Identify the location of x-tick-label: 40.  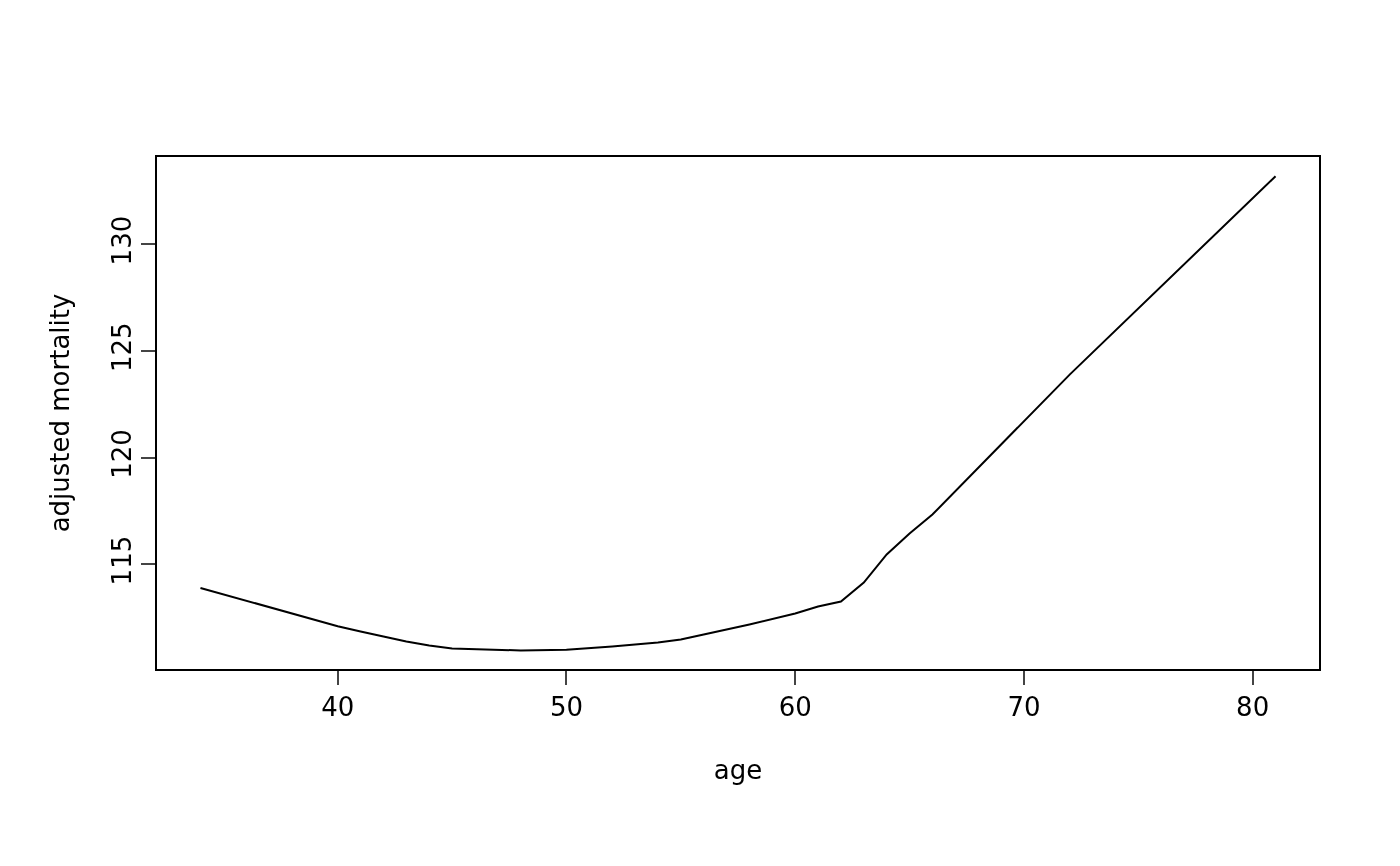
(338, 706).